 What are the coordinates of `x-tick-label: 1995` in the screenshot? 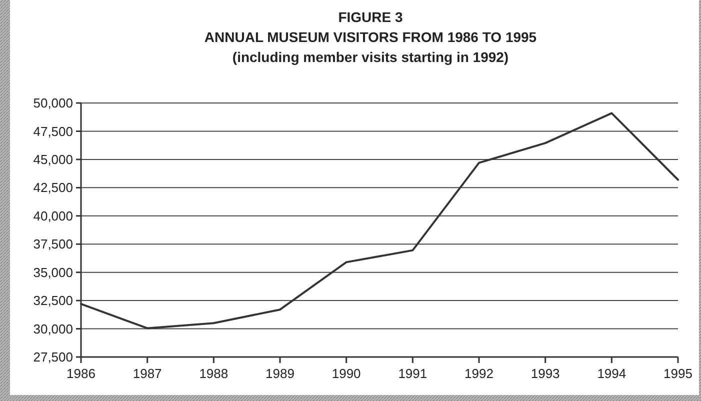 It's located at (678, 373).